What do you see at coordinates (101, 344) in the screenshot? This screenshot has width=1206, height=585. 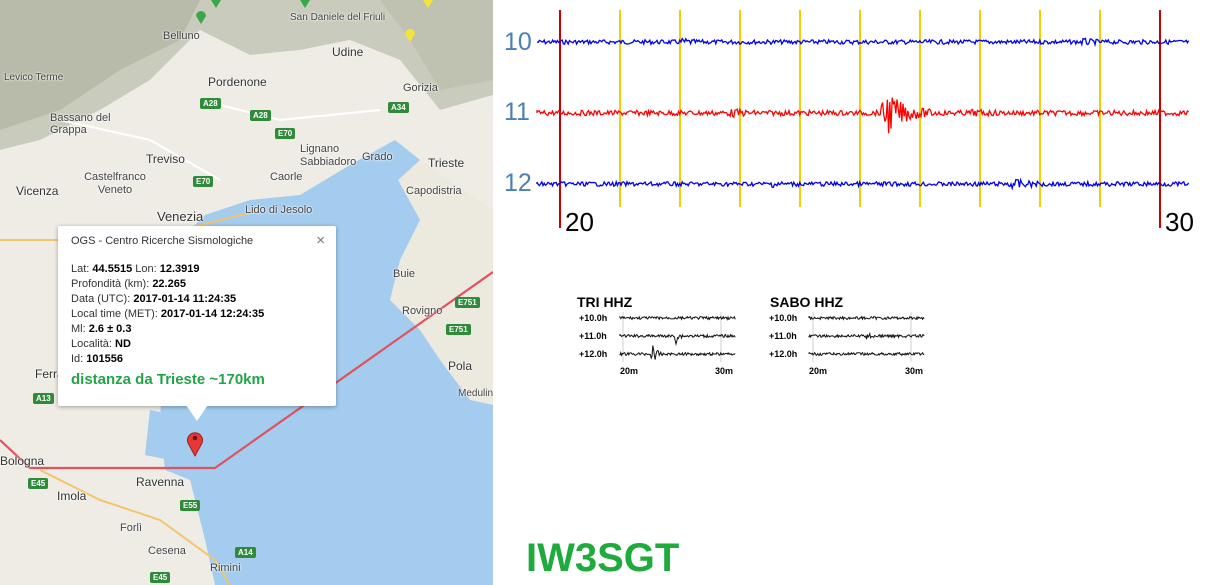 I see `popup-locality: Località: ND` at bounding box center [101, 344].